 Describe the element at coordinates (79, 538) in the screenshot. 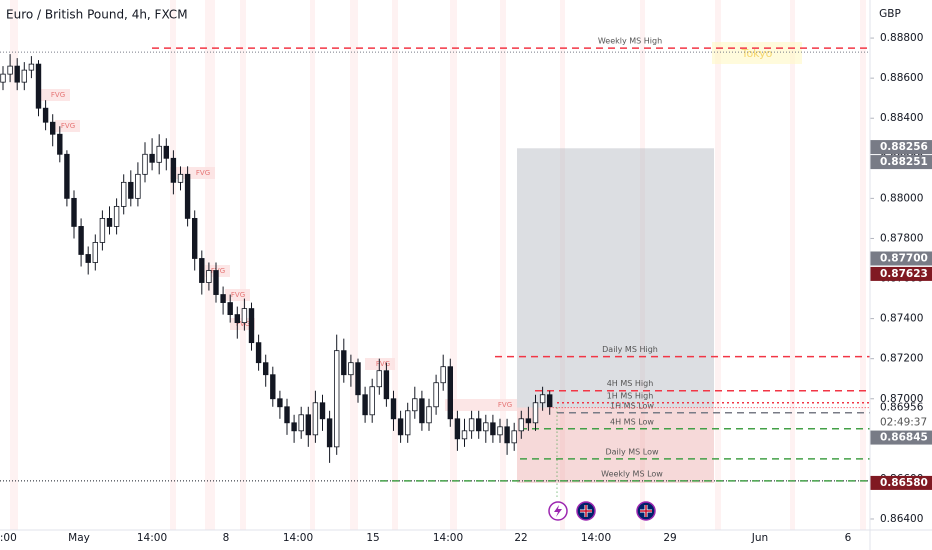

I see `x-tick-label: May` at that location.